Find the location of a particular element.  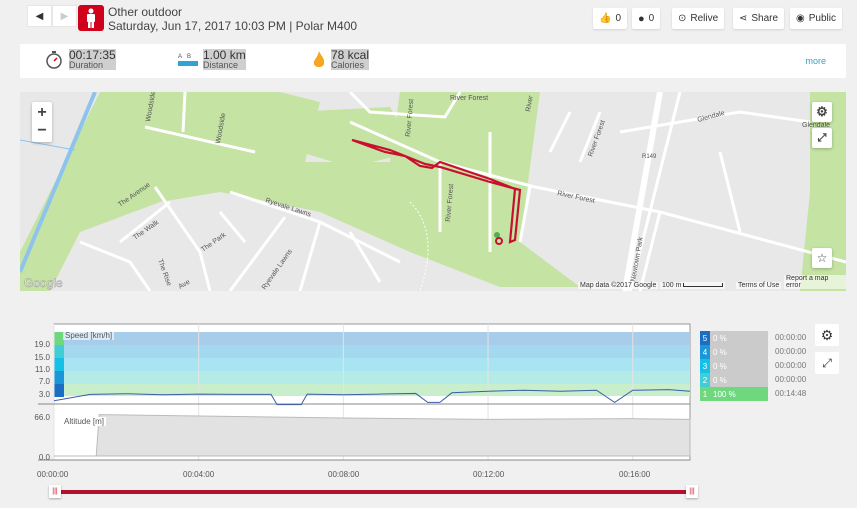

ruler-a: A is located at coordinates (180, 56).